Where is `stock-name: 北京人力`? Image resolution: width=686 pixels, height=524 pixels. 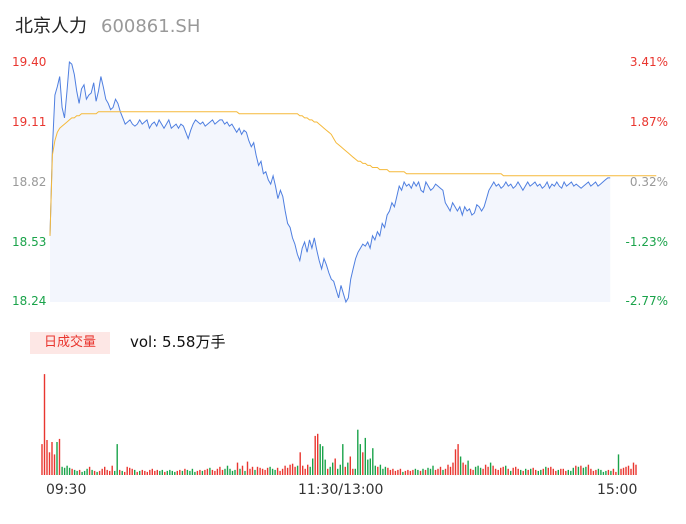 stock-name: 北京人力 is located at coordinates (51, 26).